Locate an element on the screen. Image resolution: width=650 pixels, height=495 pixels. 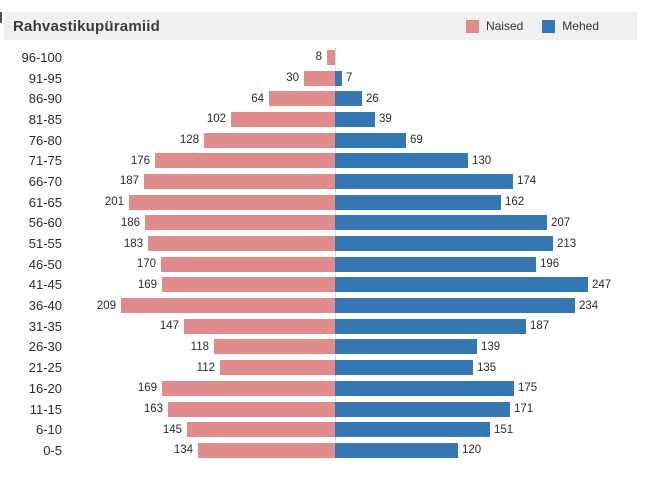
mehed-value-label: 174 is located at coordinates (527, 181).